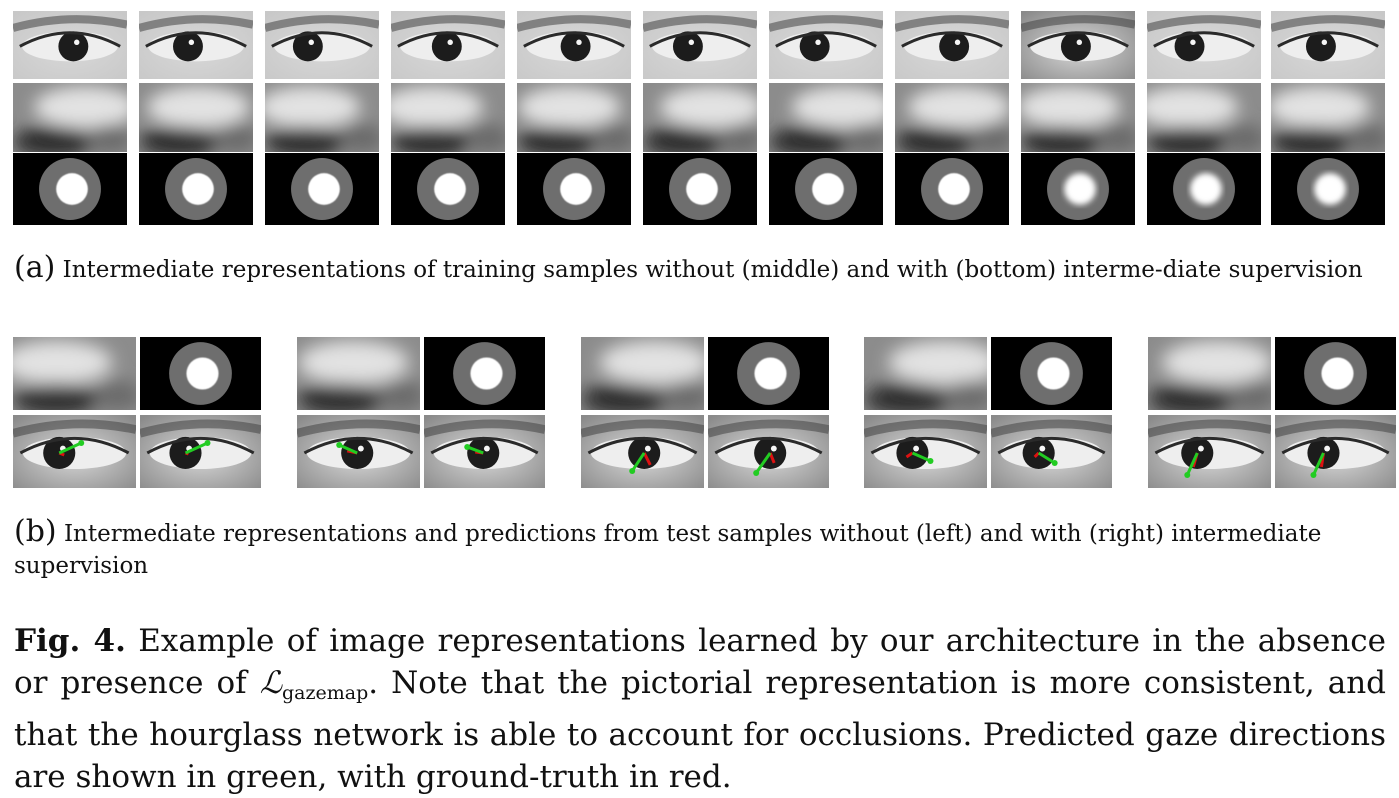  I want to click on loss-symbol: ℒ, so click(271, 683).